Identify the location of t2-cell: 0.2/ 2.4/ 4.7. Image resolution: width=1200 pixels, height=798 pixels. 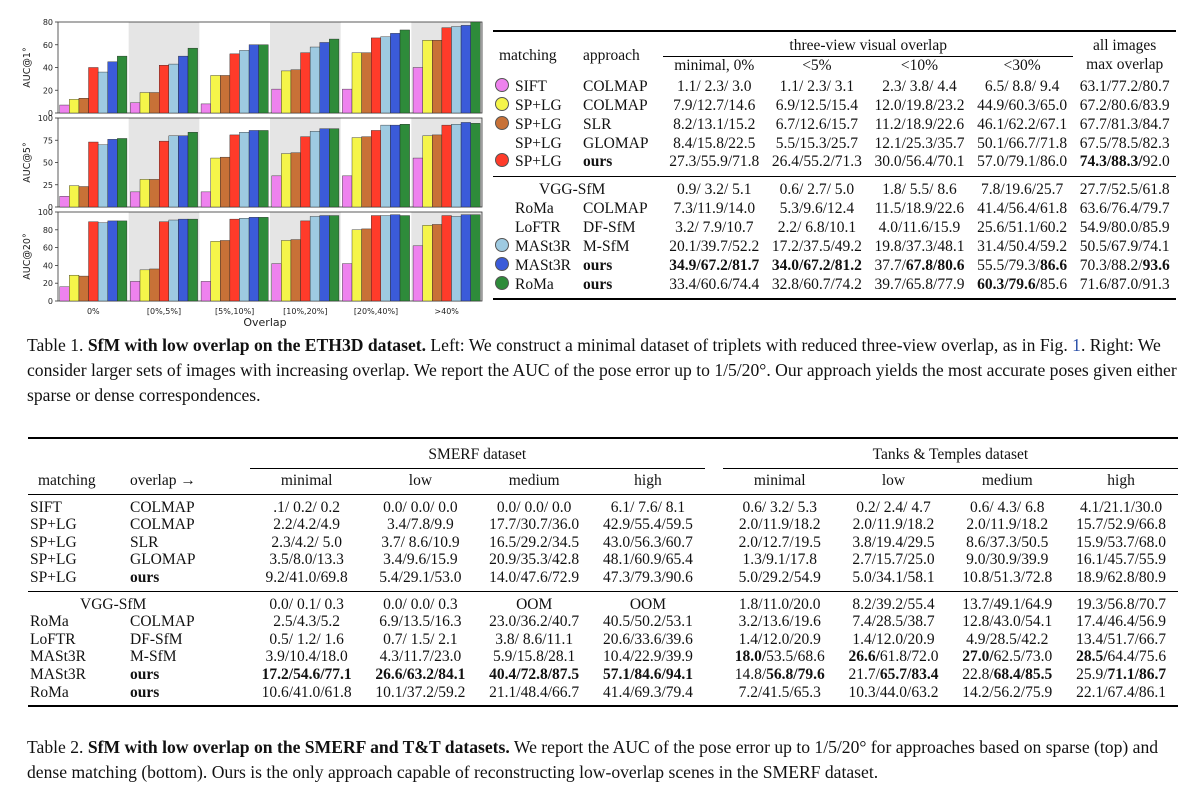
(893, 505).